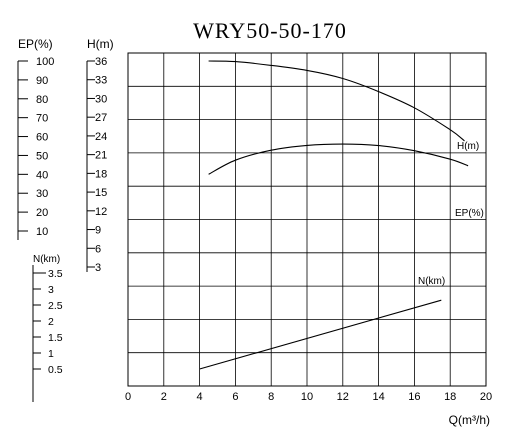 This screenshot has height=435, width=514. What do you see at coordinates (98, 268) in the screenshot?
I see `h-axis-tick-label: 3` at bounding box center [98, 268].